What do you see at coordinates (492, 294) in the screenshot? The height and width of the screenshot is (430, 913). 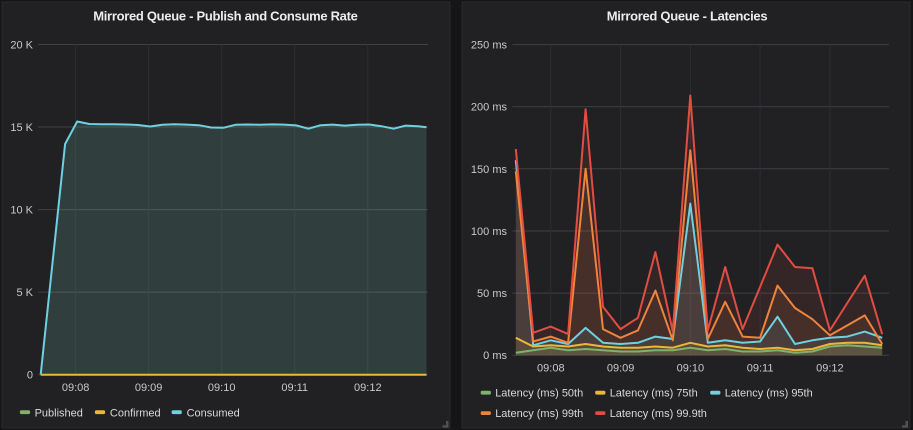 I see `svg-text: 50 ms` at bounding box center [492, 294].